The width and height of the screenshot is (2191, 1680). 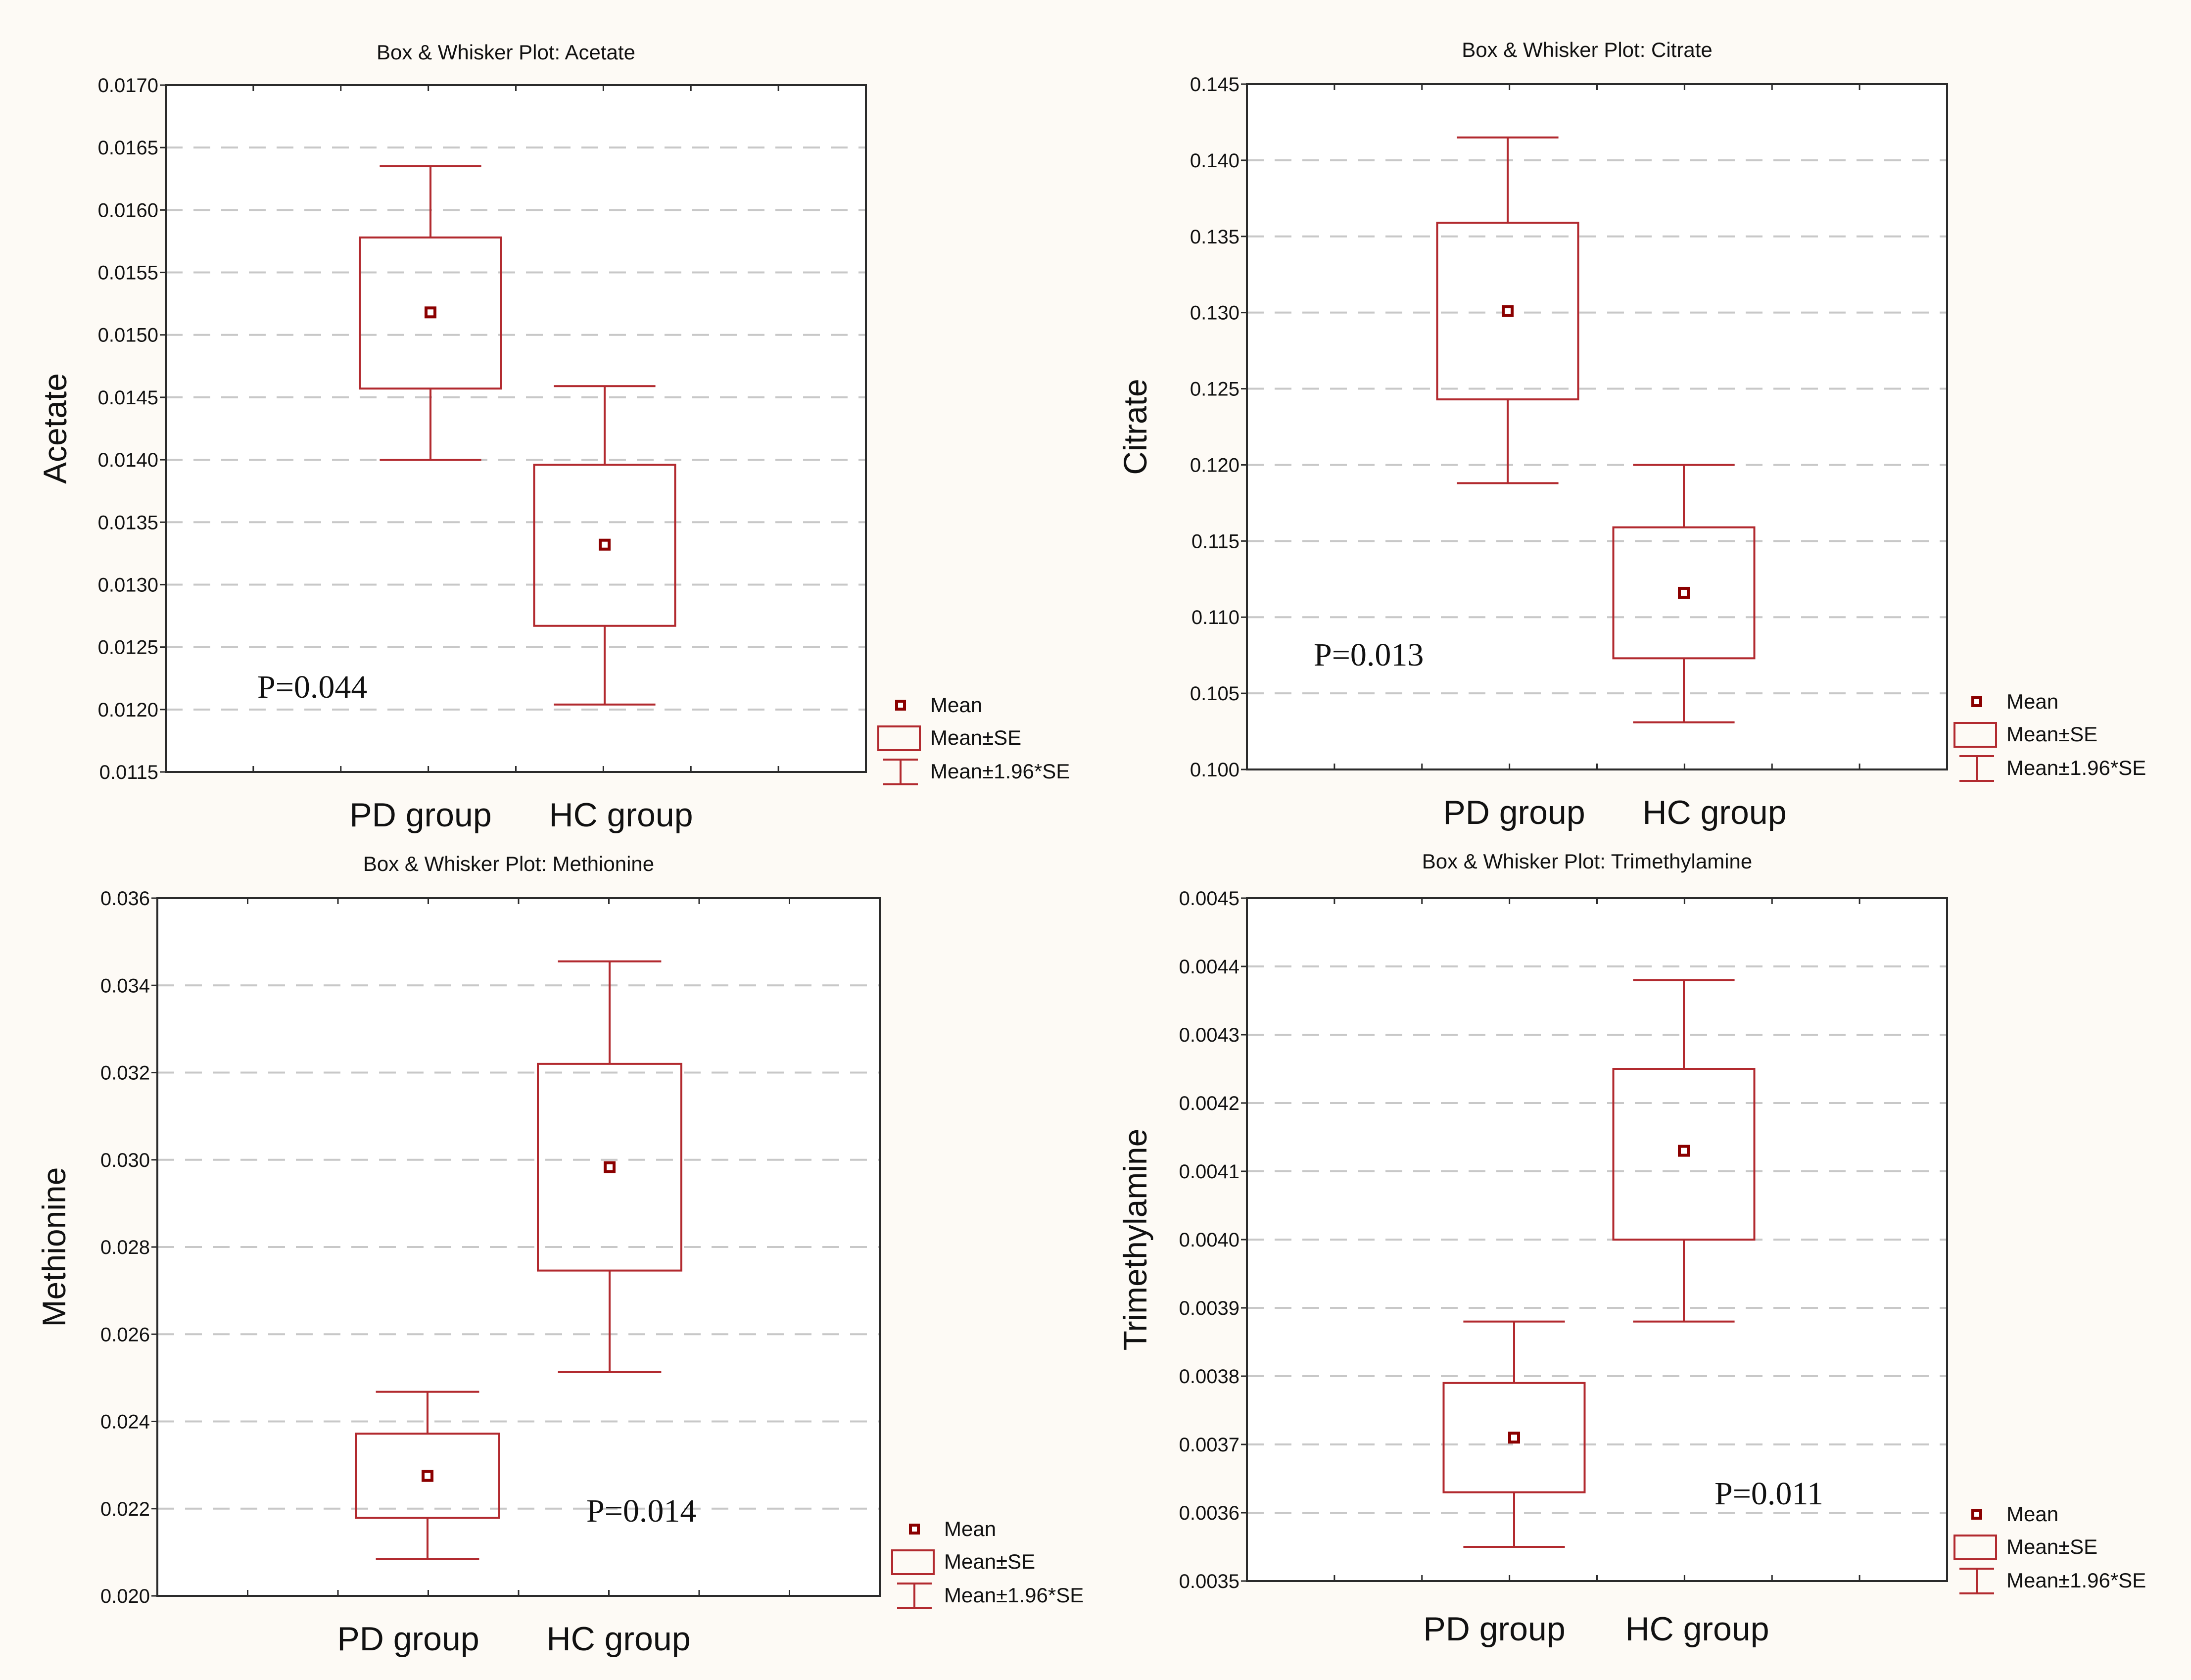 I want to click on y-tick-label: 0.0120, so click(x=128, y=710).